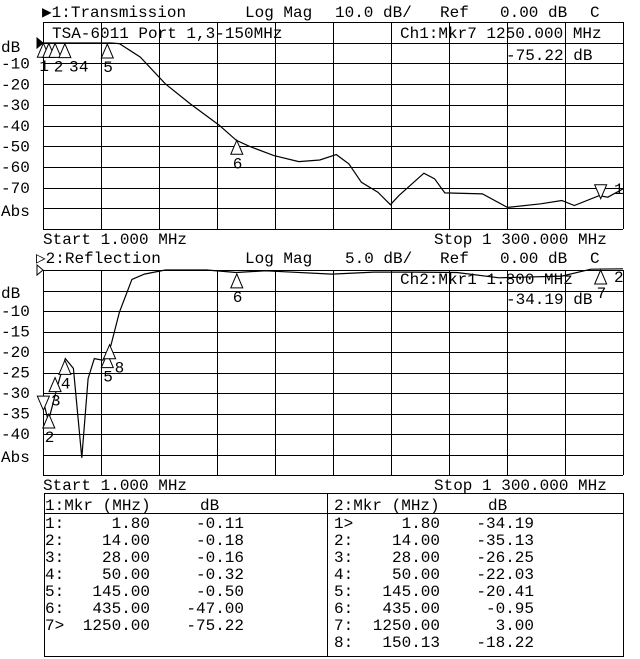 The width and height of the screenshot is (640, 659). I want to click on ch1-marker-table-row: 6: 435.00 -47.00, so click(144, 609).